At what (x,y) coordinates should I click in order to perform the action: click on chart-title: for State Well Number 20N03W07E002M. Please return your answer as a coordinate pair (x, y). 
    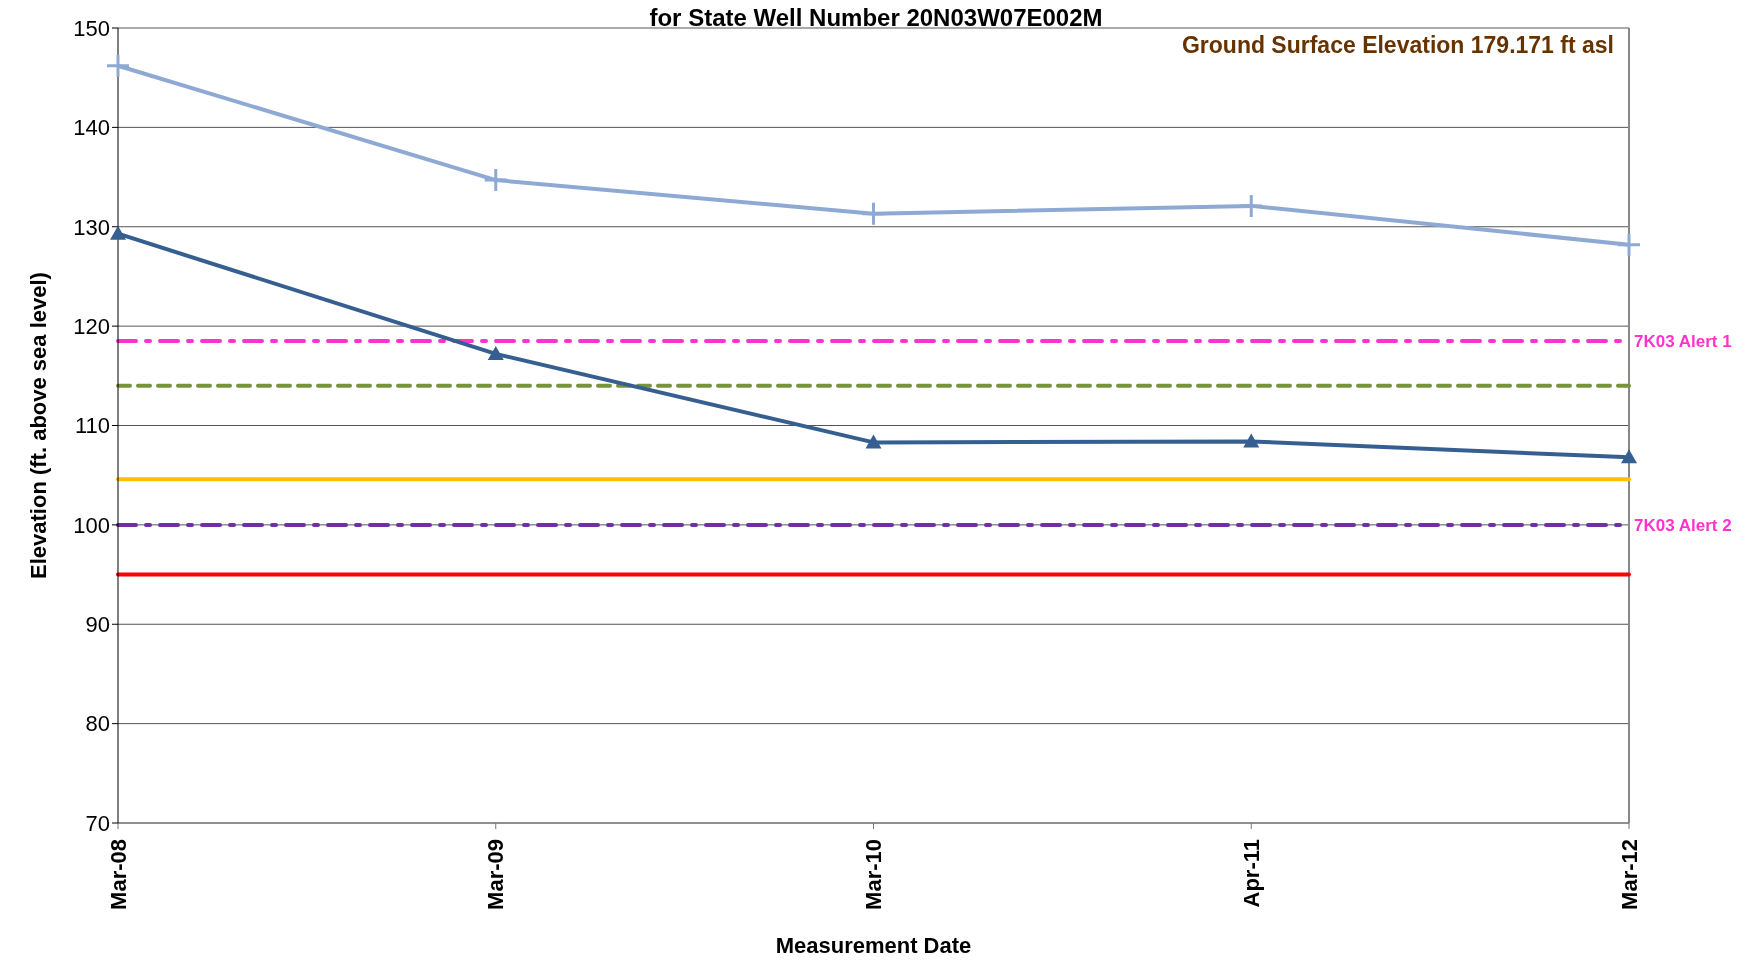
    Looking at the image, I should click on (876, 17).